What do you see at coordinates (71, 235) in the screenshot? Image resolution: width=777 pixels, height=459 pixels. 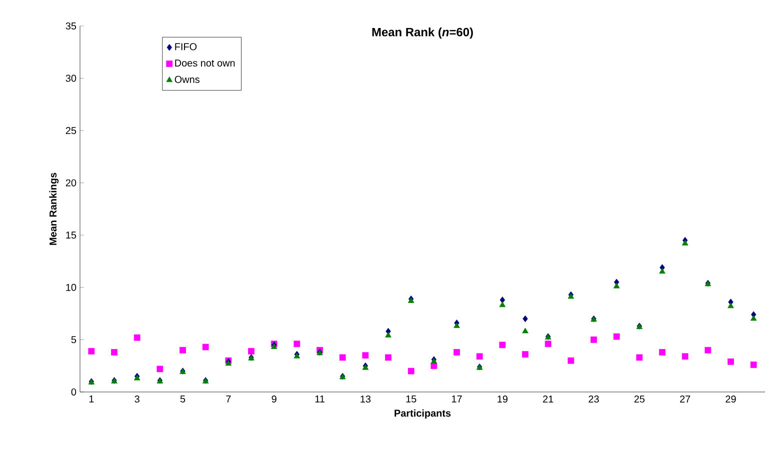 I see `y-tick-label: 15` at bounding box center [71, 235].